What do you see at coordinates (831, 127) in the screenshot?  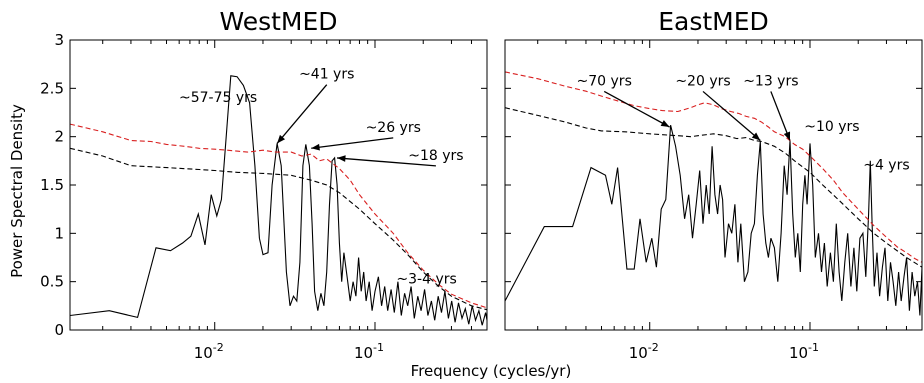 I see `annotation-label: ~10 yrs` at bounding box center [831, 127].